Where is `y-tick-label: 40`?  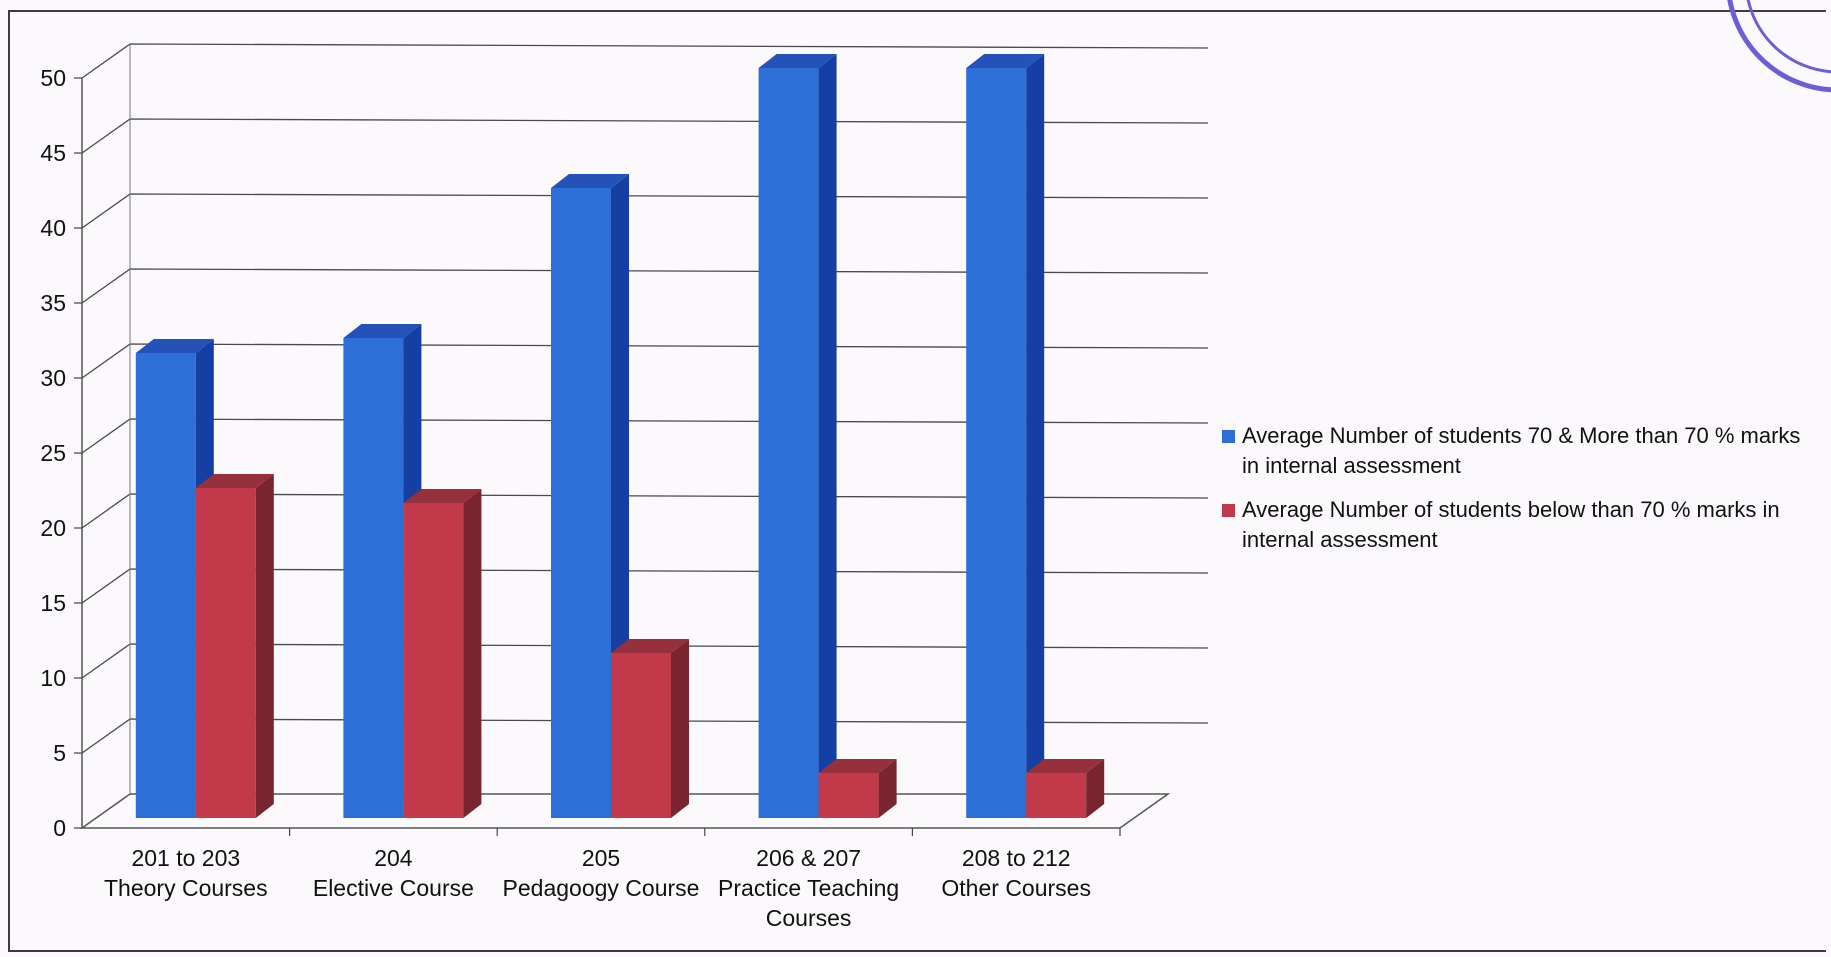 y-tick-label: 40 is located at coordinates (53, 228).